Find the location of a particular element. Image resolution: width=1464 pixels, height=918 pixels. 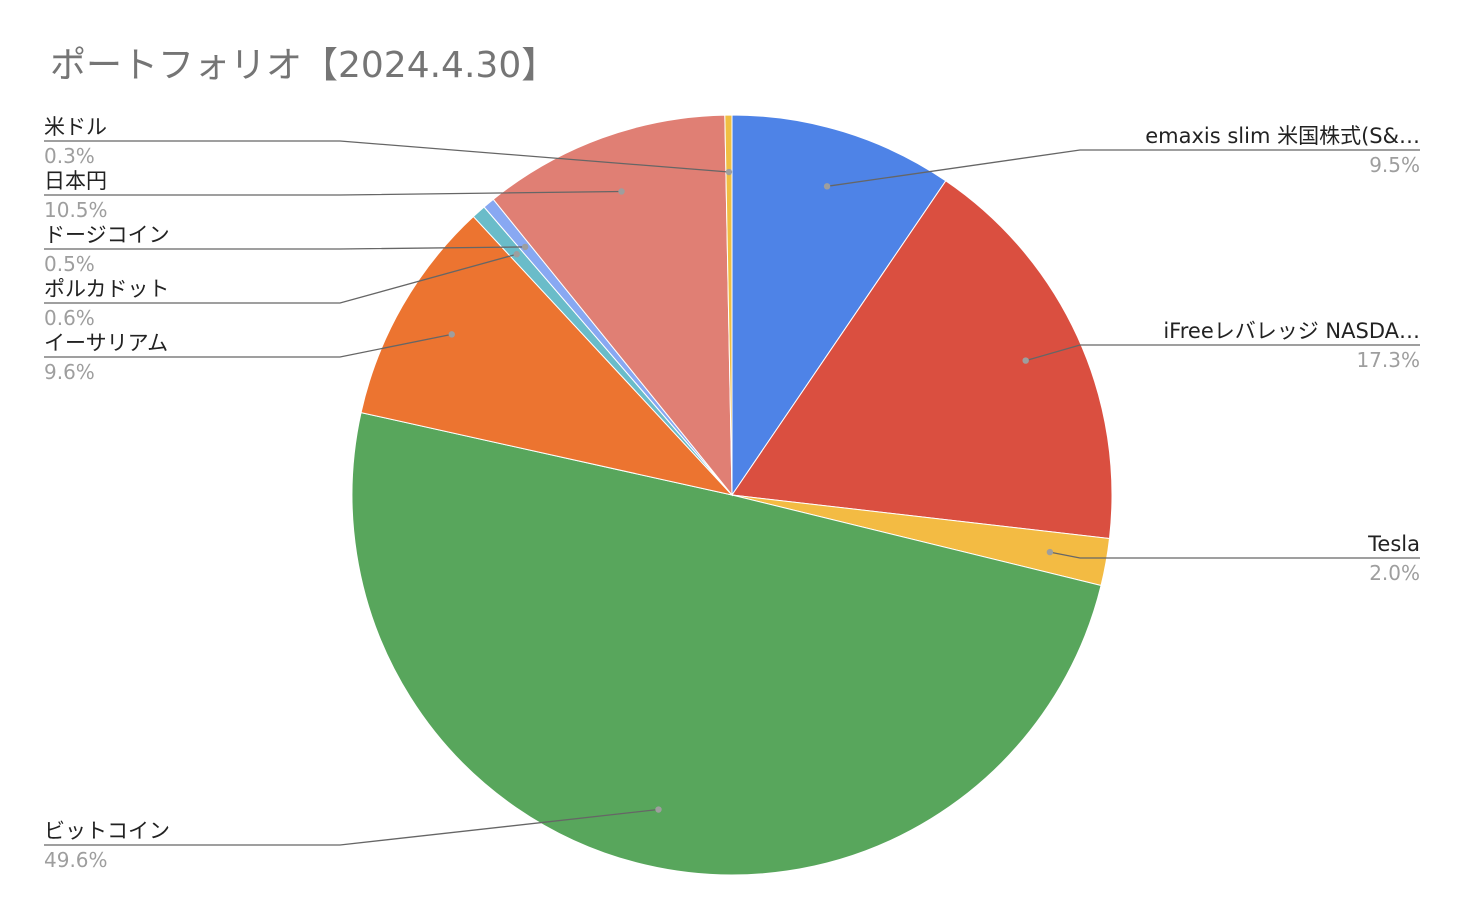

slice-value-5: 0.6% is located at coordinates (69, 318).